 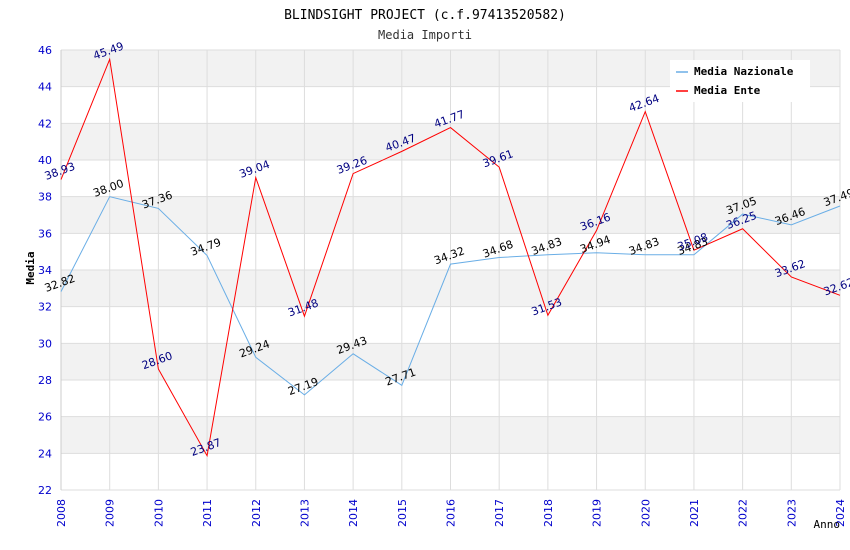 What do you see at coordinates (45, 160) in the screenshot?
I see `y-tick-label: 40` at bounding box center [45, 160].